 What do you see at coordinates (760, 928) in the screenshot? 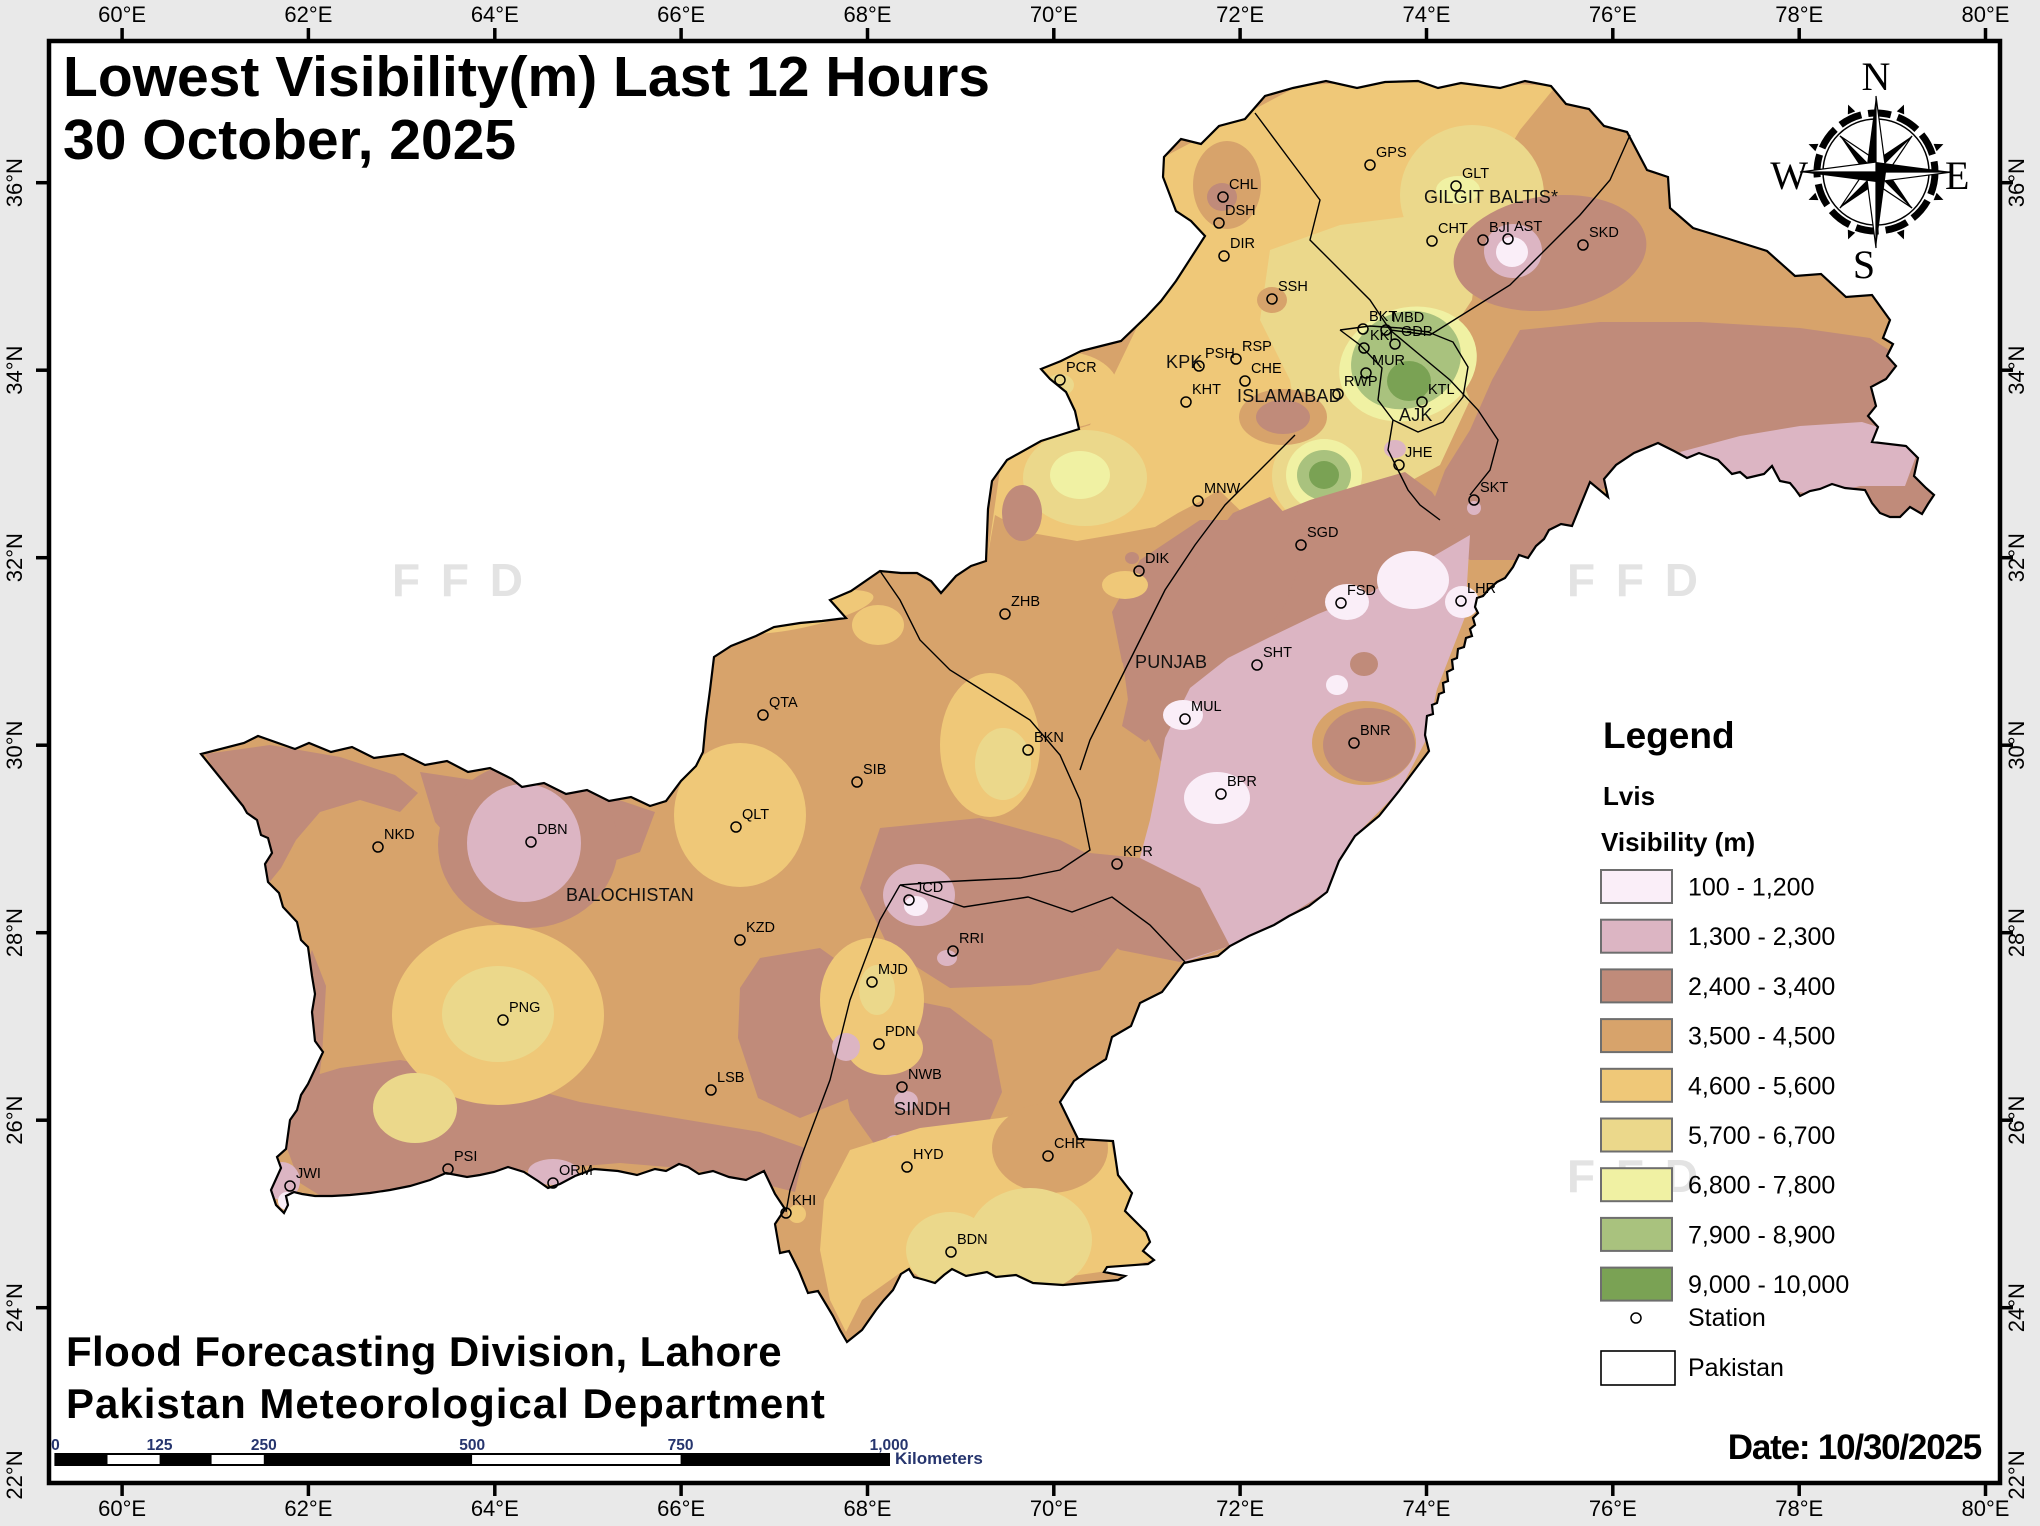
I see `svg-text: KZD` at bounding box center [760, 928].